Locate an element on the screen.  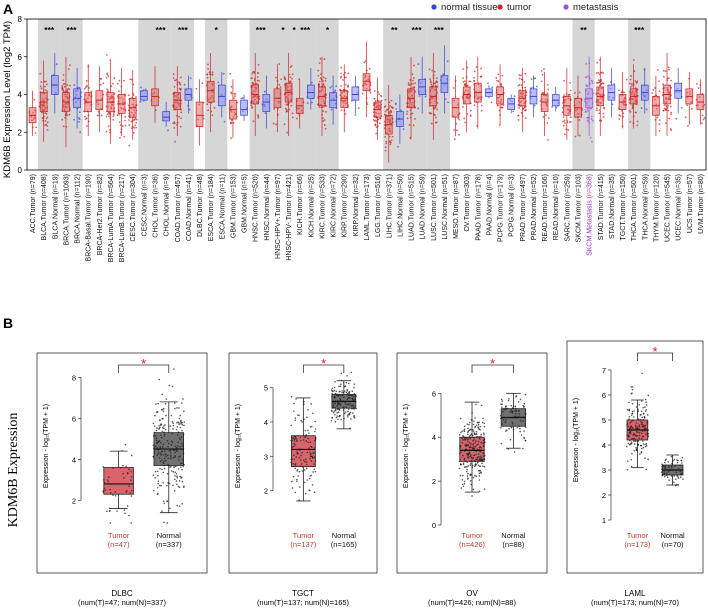
significance-mark: ** is located at coordinates (583, 30).